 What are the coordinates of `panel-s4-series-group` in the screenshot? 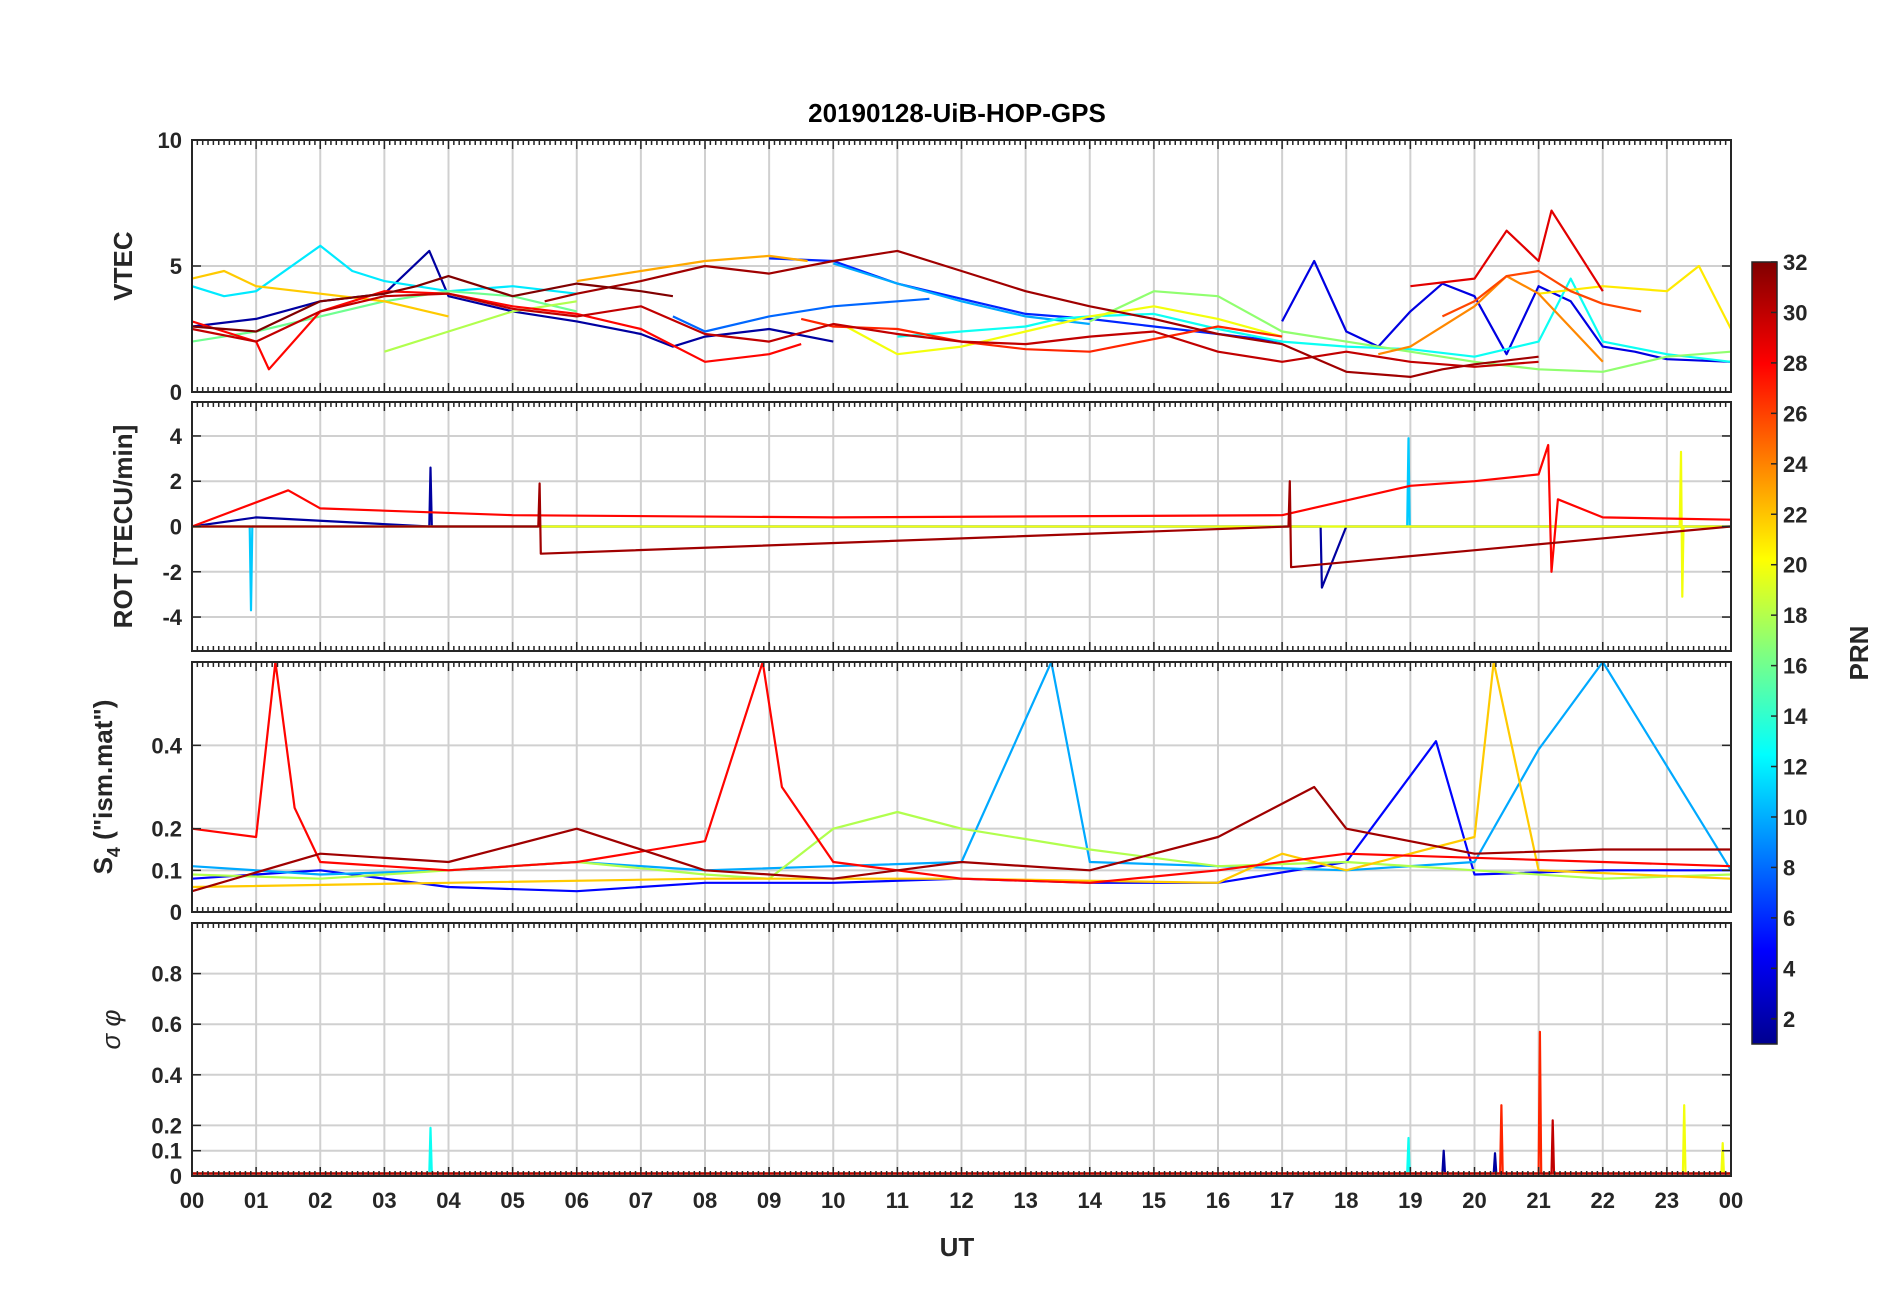 It's located at (961, 777).